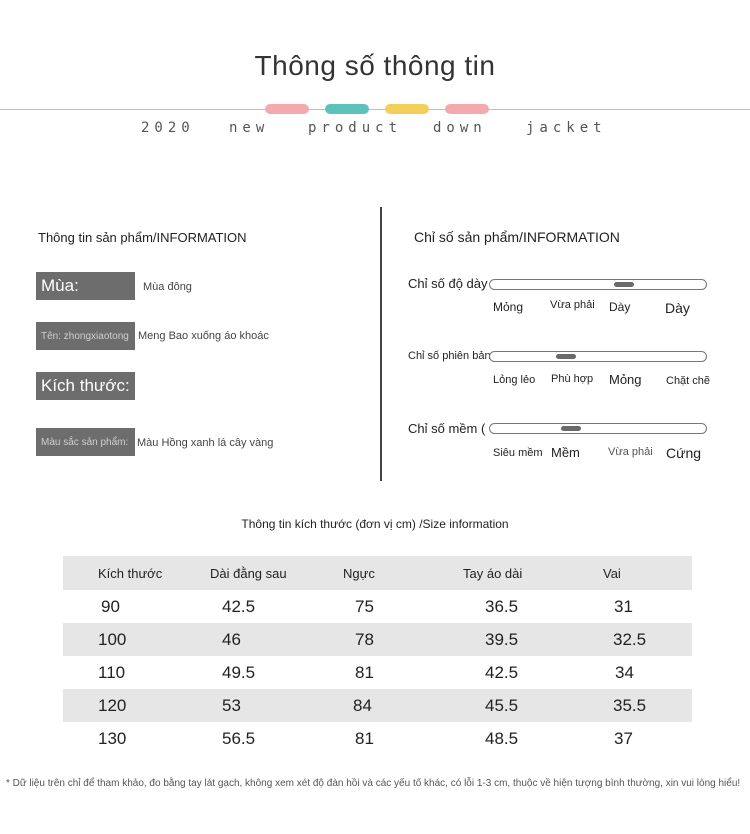  What do you see at coordinates (514, 380) in the screenshot?
I see `fit-option-loose: Lỏng lẻo` at bounding box center [514, 380].